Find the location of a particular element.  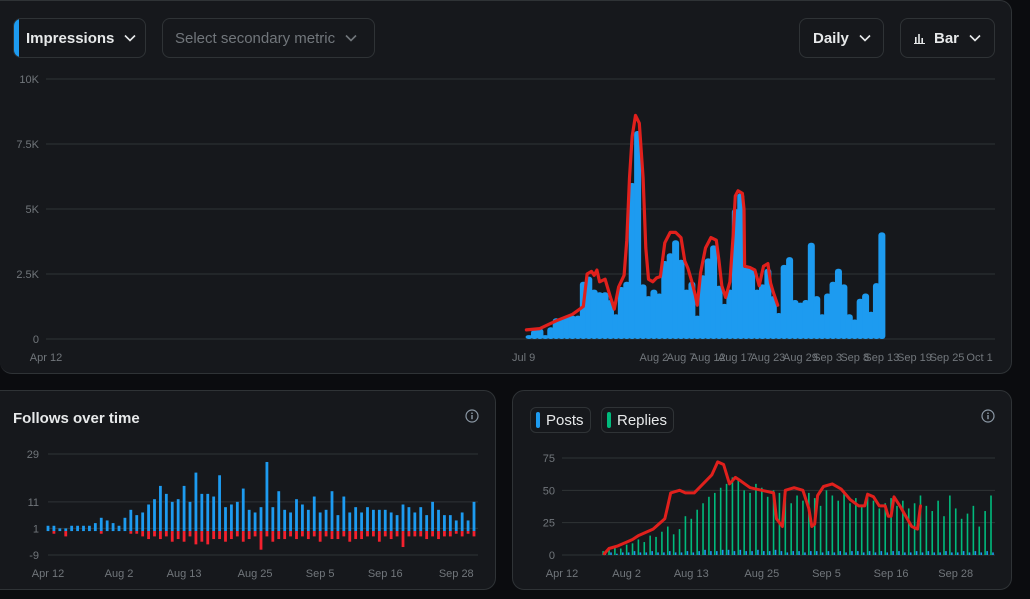

y-tick-label: 11 is located at coordinates (33, 503).